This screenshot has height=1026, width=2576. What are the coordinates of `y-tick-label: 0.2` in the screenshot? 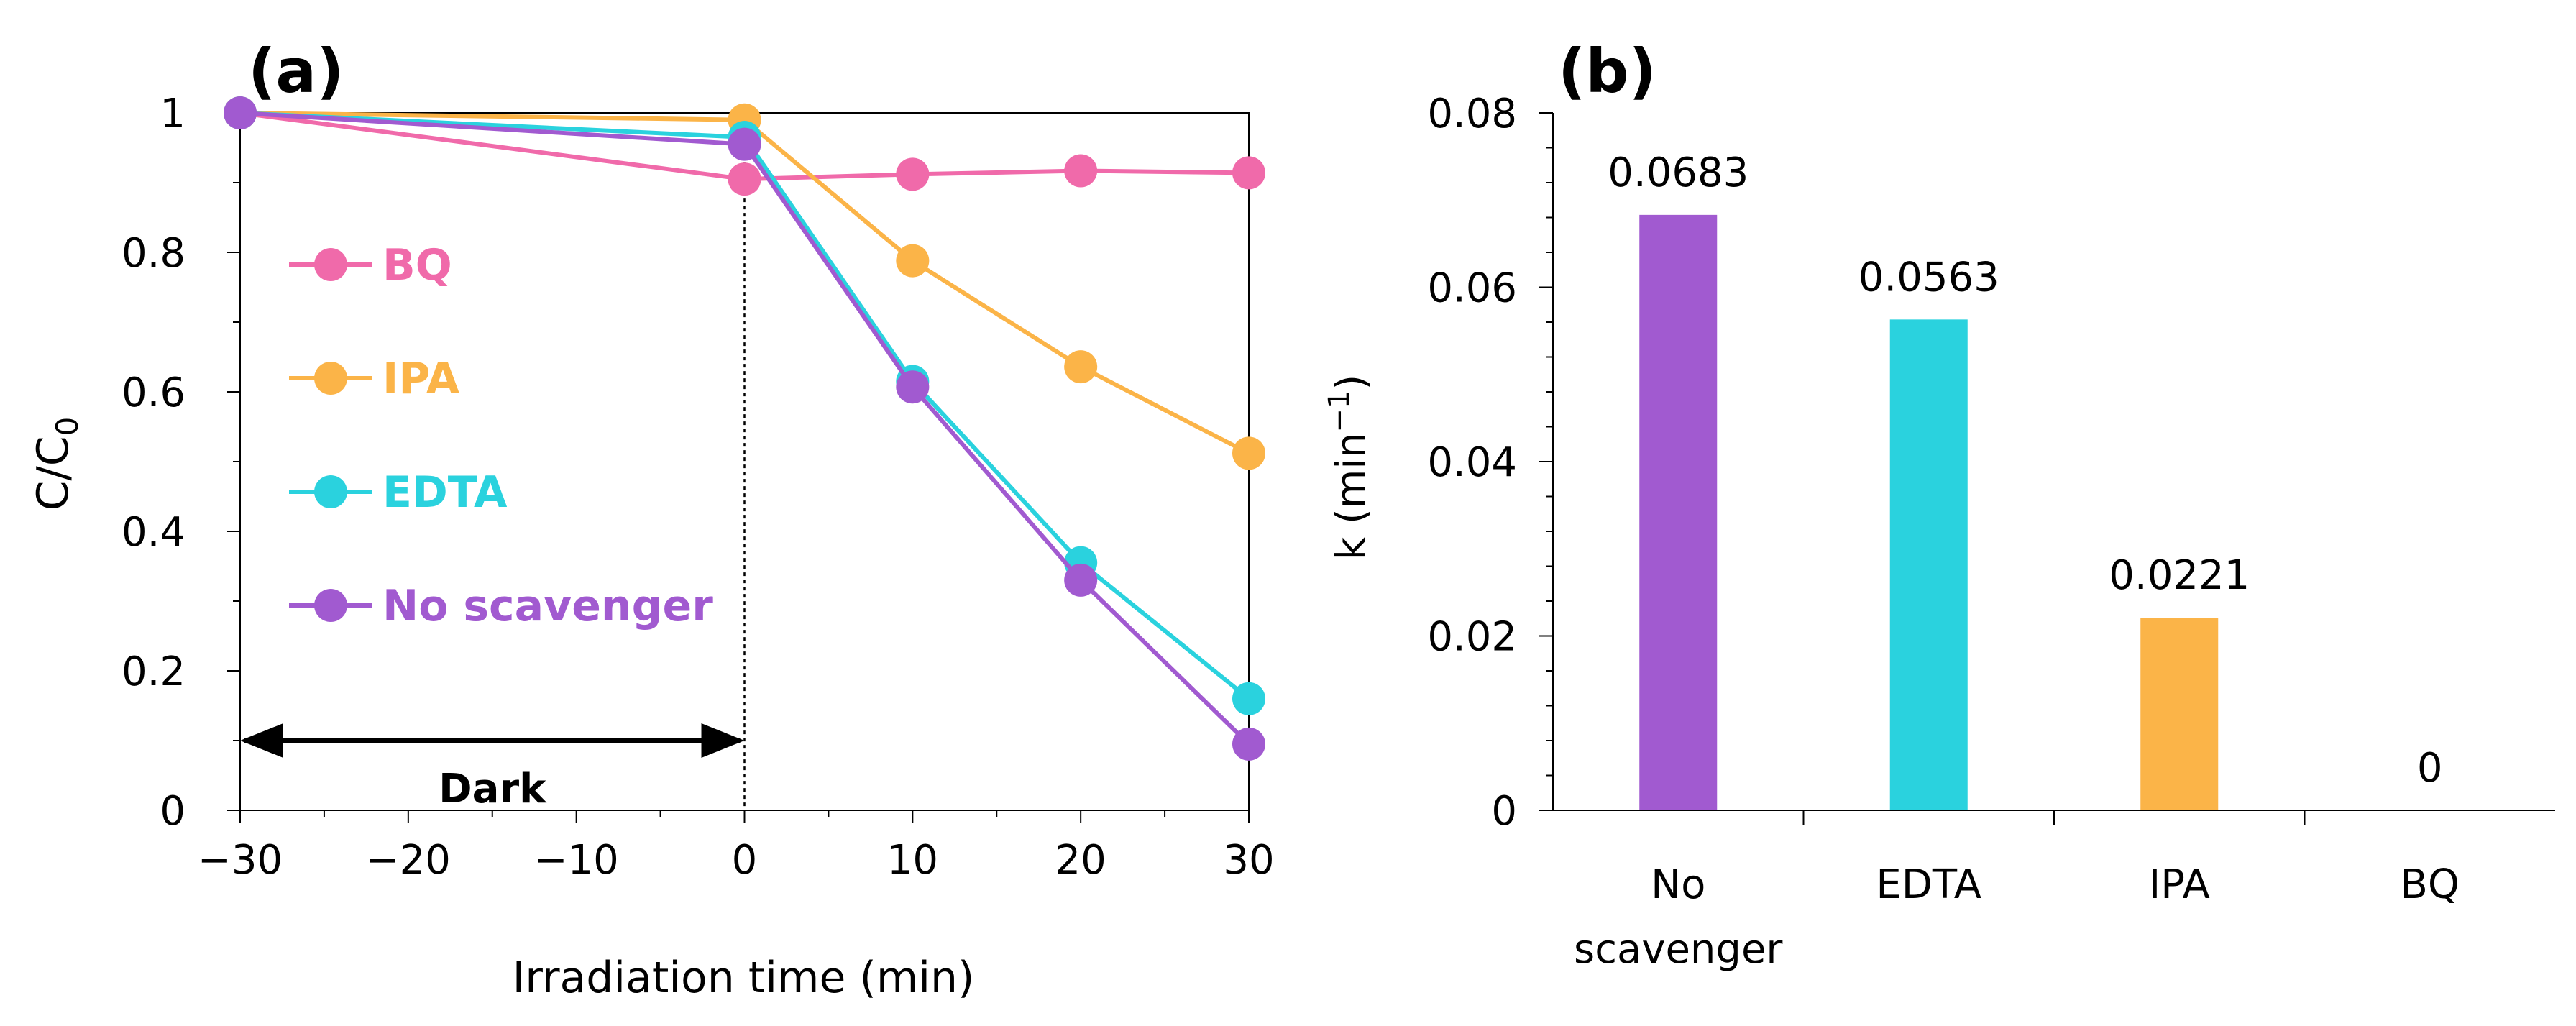 It's located at (153, 672).